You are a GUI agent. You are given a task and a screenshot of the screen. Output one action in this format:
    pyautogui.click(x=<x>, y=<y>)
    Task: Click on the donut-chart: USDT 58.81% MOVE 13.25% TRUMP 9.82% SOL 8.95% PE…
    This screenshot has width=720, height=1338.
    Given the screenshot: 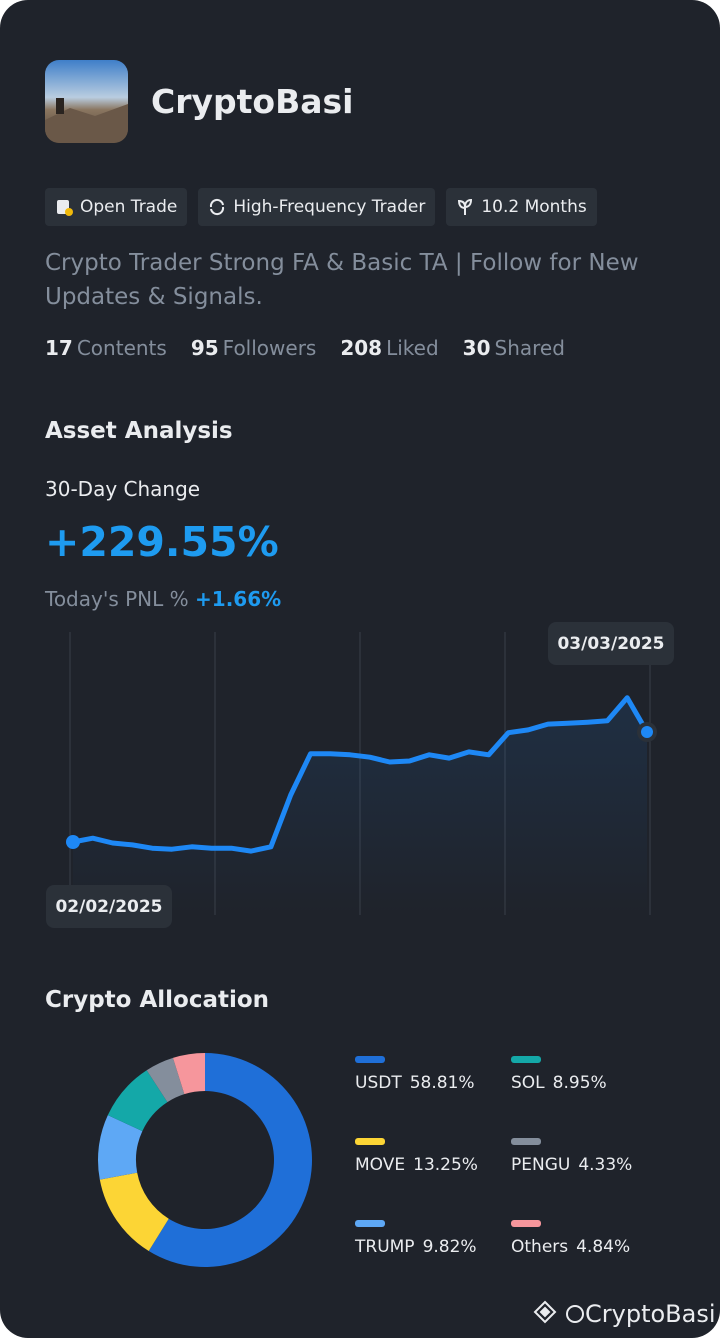 What is the action you would take?
    pyautogui.click(x=364, y=1160)
    